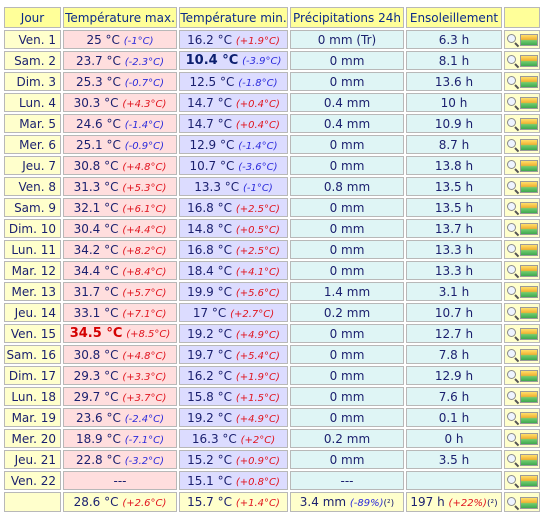 This screenshot has height=514, width=543. I want to click on sun-cell: 13.6 h, so click(454, 81).